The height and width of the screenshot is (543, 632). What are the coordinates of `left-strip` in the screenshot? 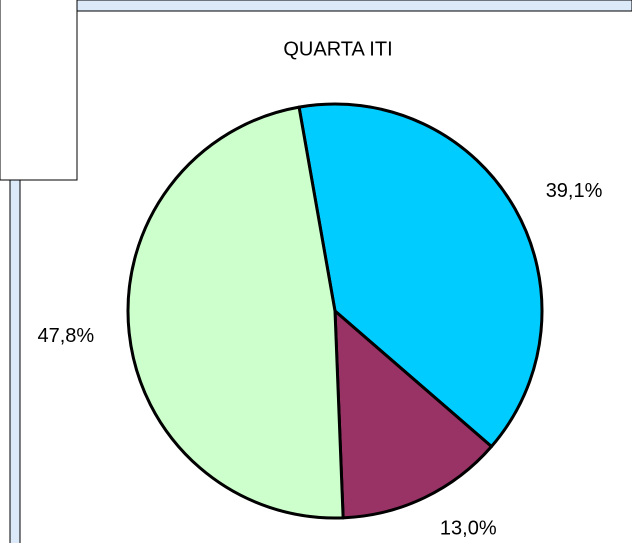 It's located at (15, 361).